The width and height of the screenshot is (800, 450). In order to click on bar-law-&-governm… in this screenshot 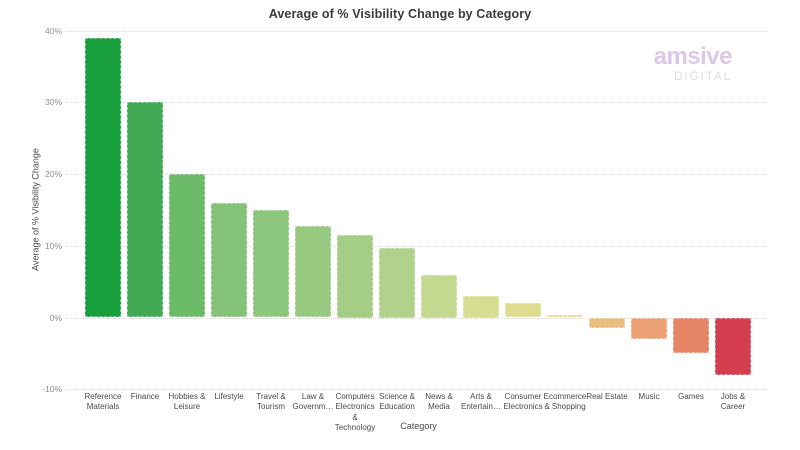, I will do `click(313, 271)`.